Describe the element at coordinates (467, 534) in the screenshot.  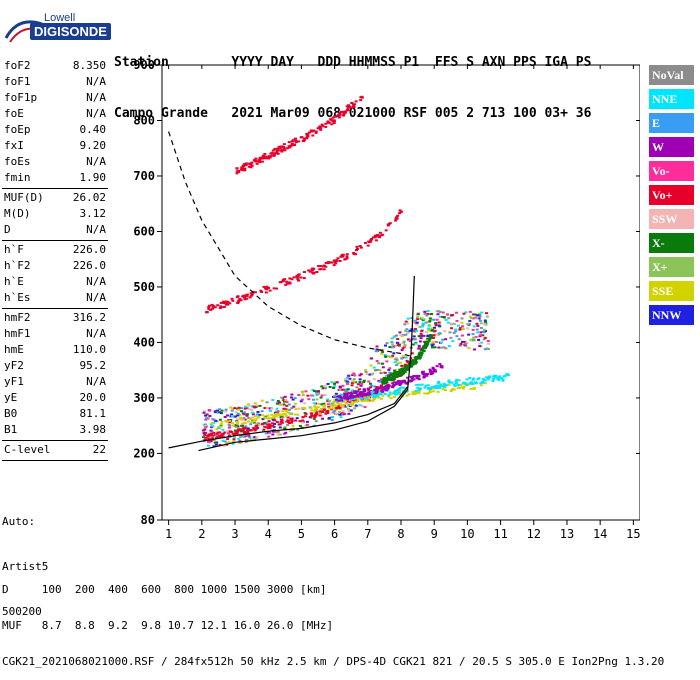
I see `x-tick-label: 10` at that location.